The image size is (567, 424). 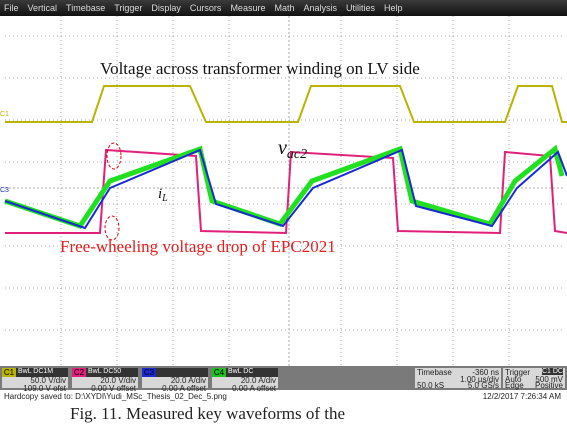 What do you see at coordinates (485, 372) in the screenshot?
I see `timebase-delay: -360 ns` at bounding box center [485, 372].